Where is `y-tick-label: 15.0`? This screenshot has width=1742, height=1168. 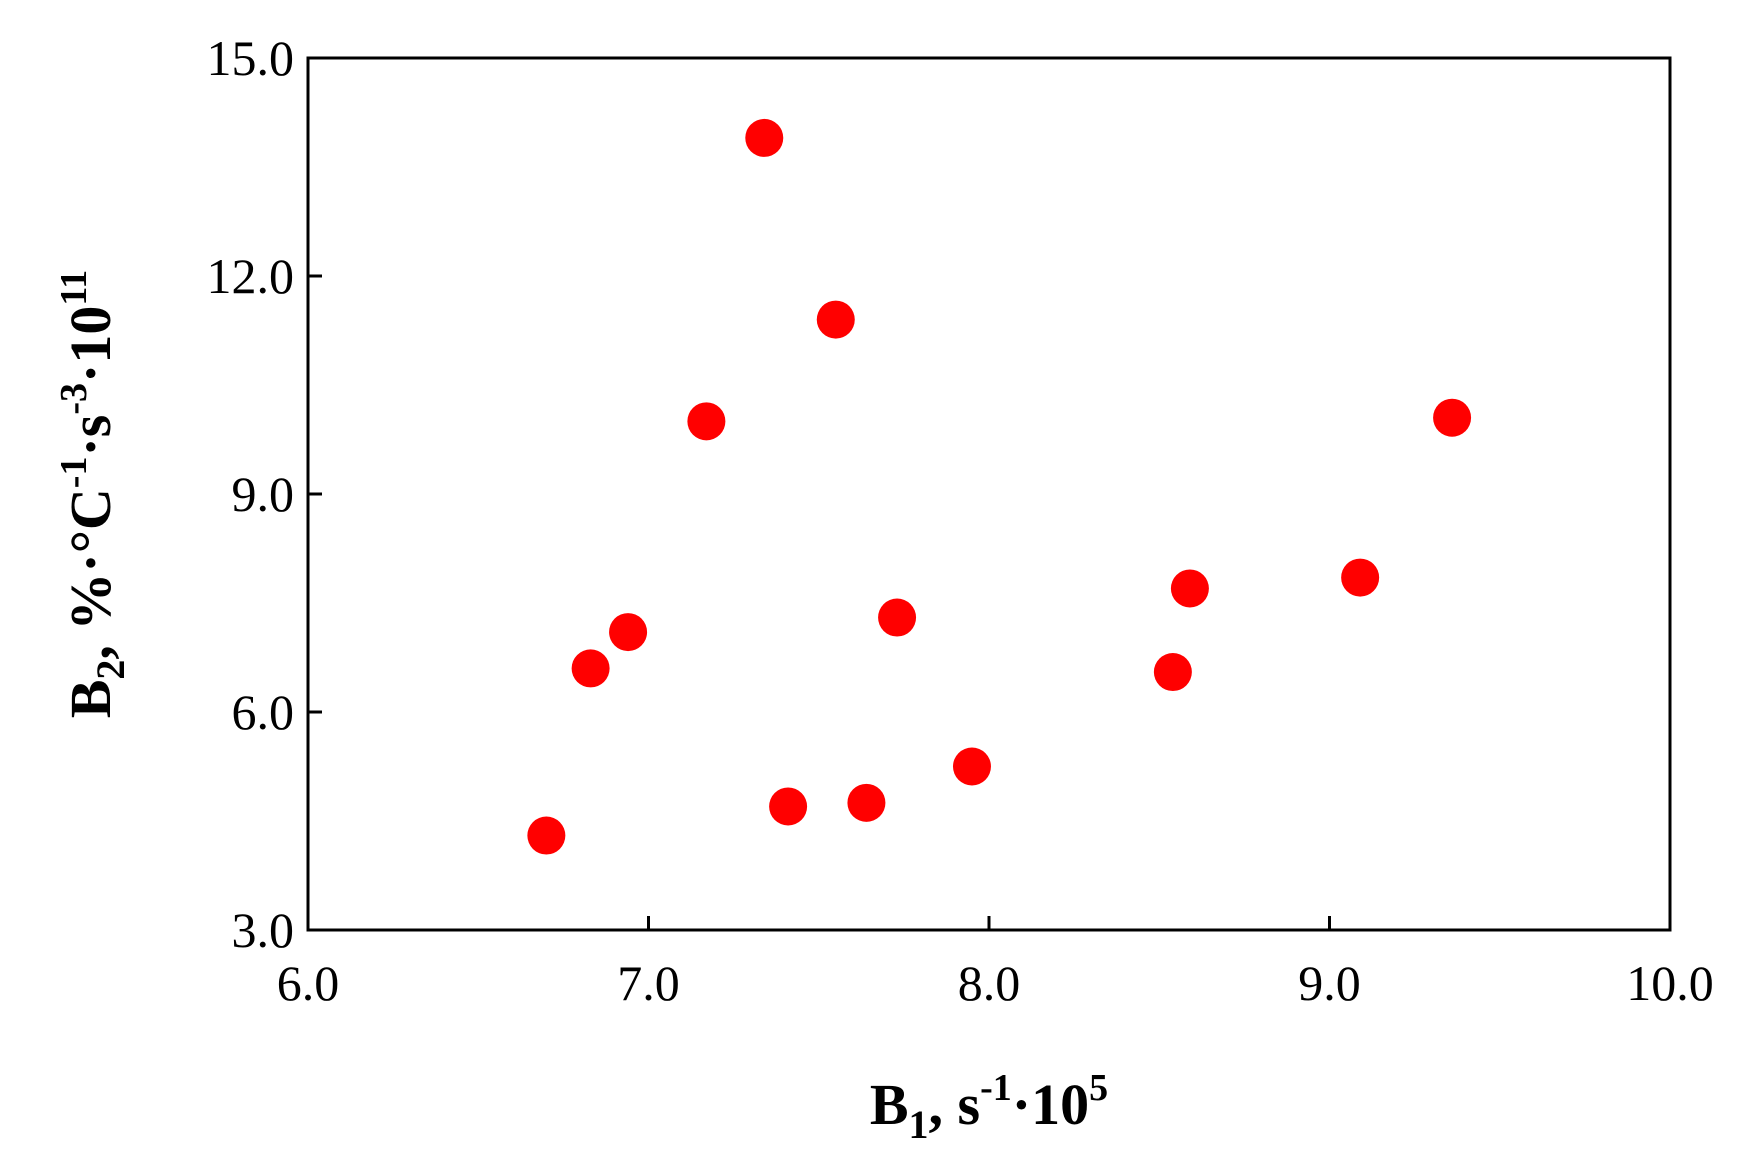
y-tick-label: 15.0 is located at coordinates (251, 58).